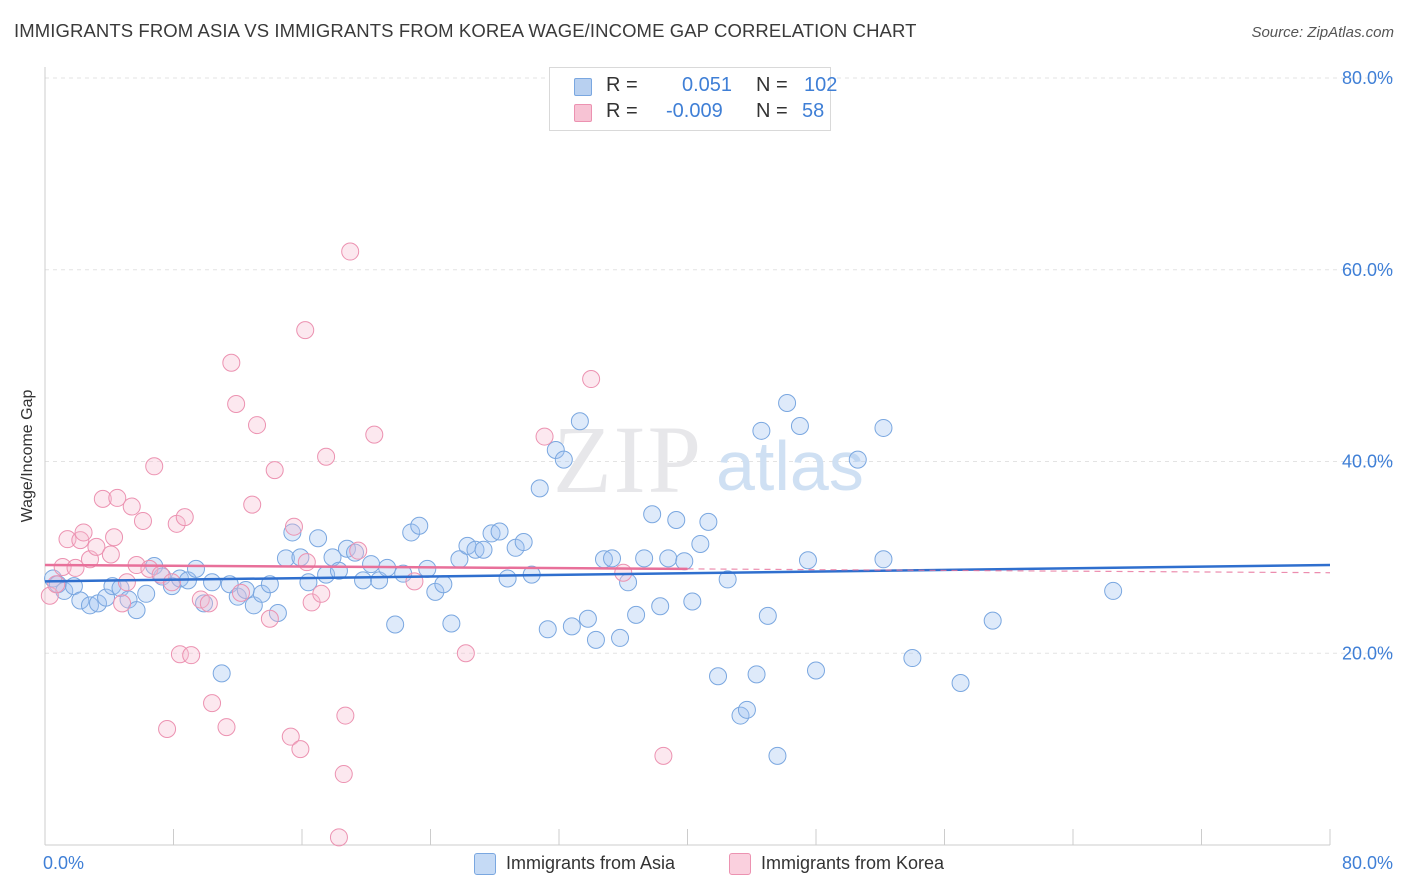 This screenshot has width=1406, height=892. What do you see at coordinates (693, 99) in the screenshot?
I see `correlation-legend: R = 0.051 N = 102 R = -0.009 N = 58` at bounding box center [693, 99].